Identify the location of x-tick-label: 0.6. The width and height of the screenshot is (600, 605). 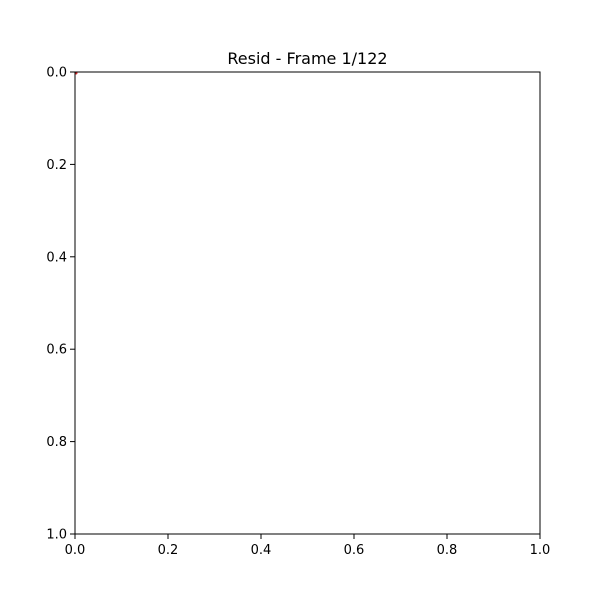
(354, 550).